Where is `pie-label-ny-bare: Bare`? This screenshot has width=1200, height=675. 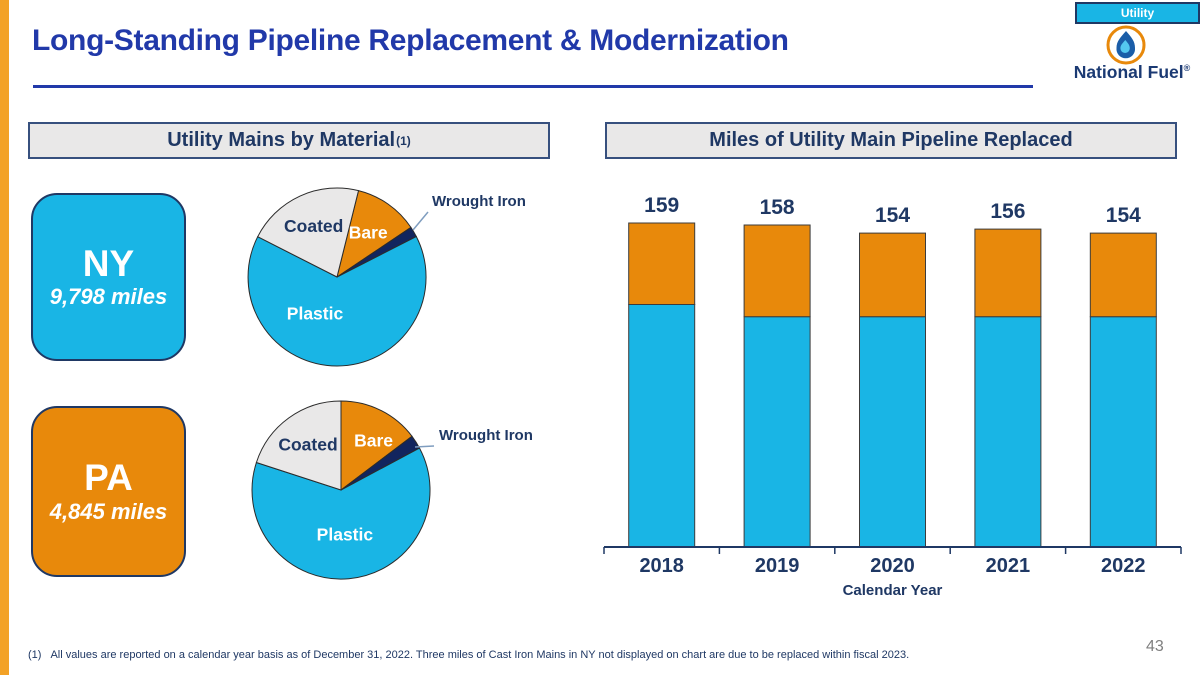
pie-label-ny-bare: Bare is located at coordinates (368, 233).